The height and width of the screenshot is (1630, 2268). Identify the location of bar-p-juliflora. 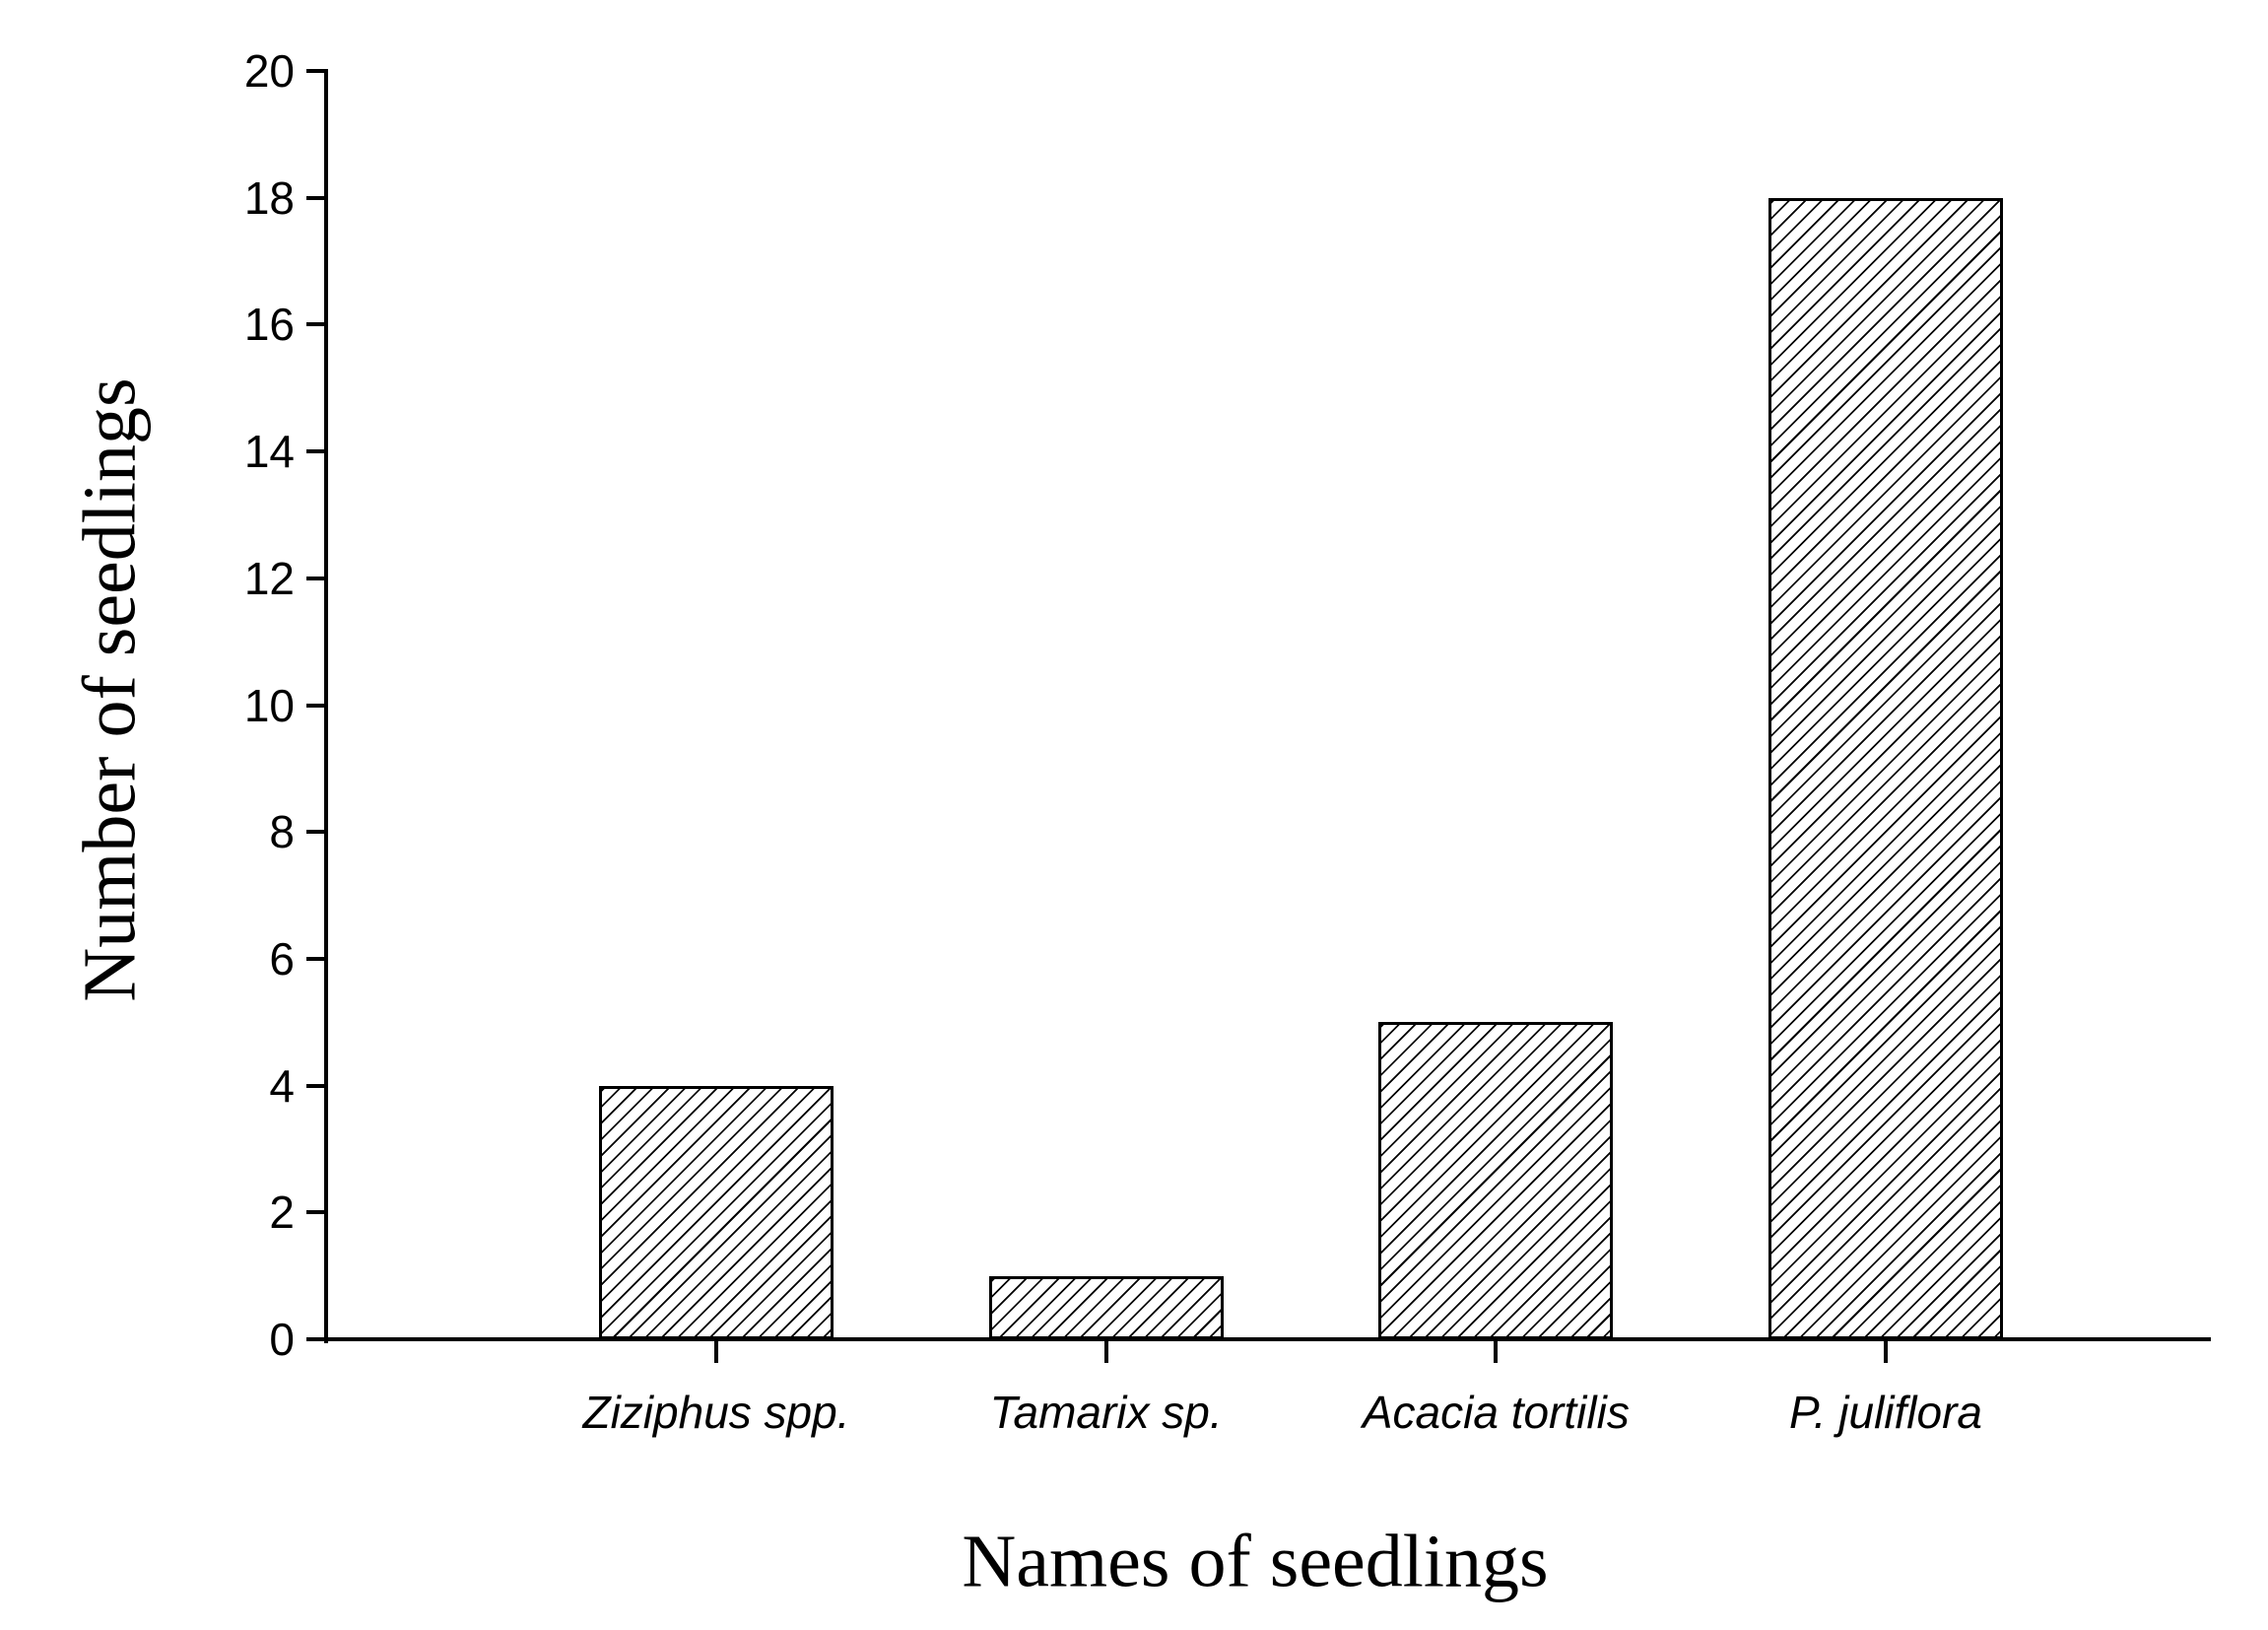
(1885, 768).